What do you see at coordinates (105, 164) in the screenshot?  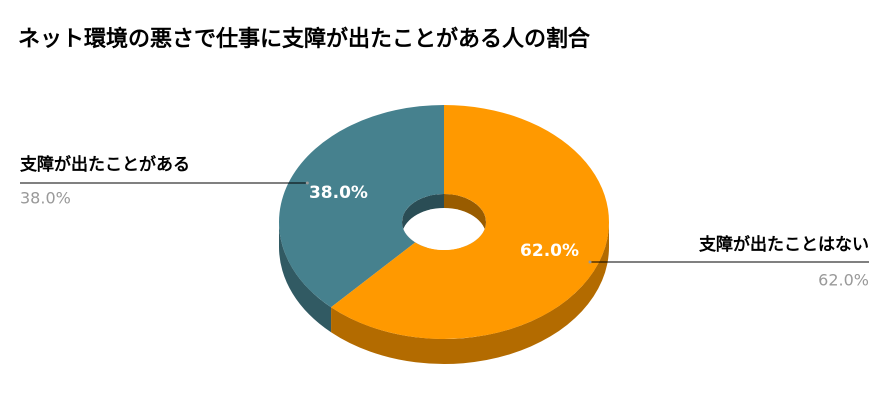 I see `legend-label: 支障が出たことがある` at bounding box center [105, 164].